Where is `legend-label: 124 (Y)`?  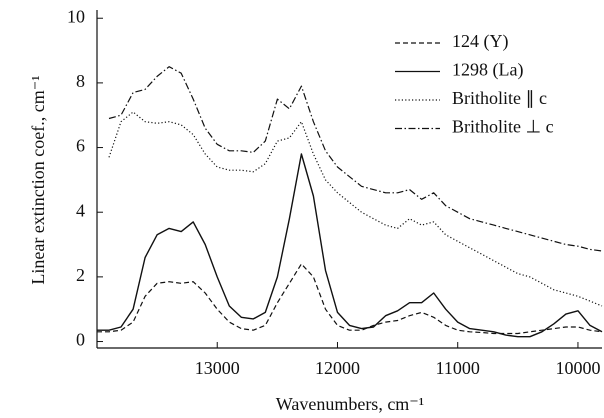
legend-label: 124 (Y) is located at coordinates (480, 41).